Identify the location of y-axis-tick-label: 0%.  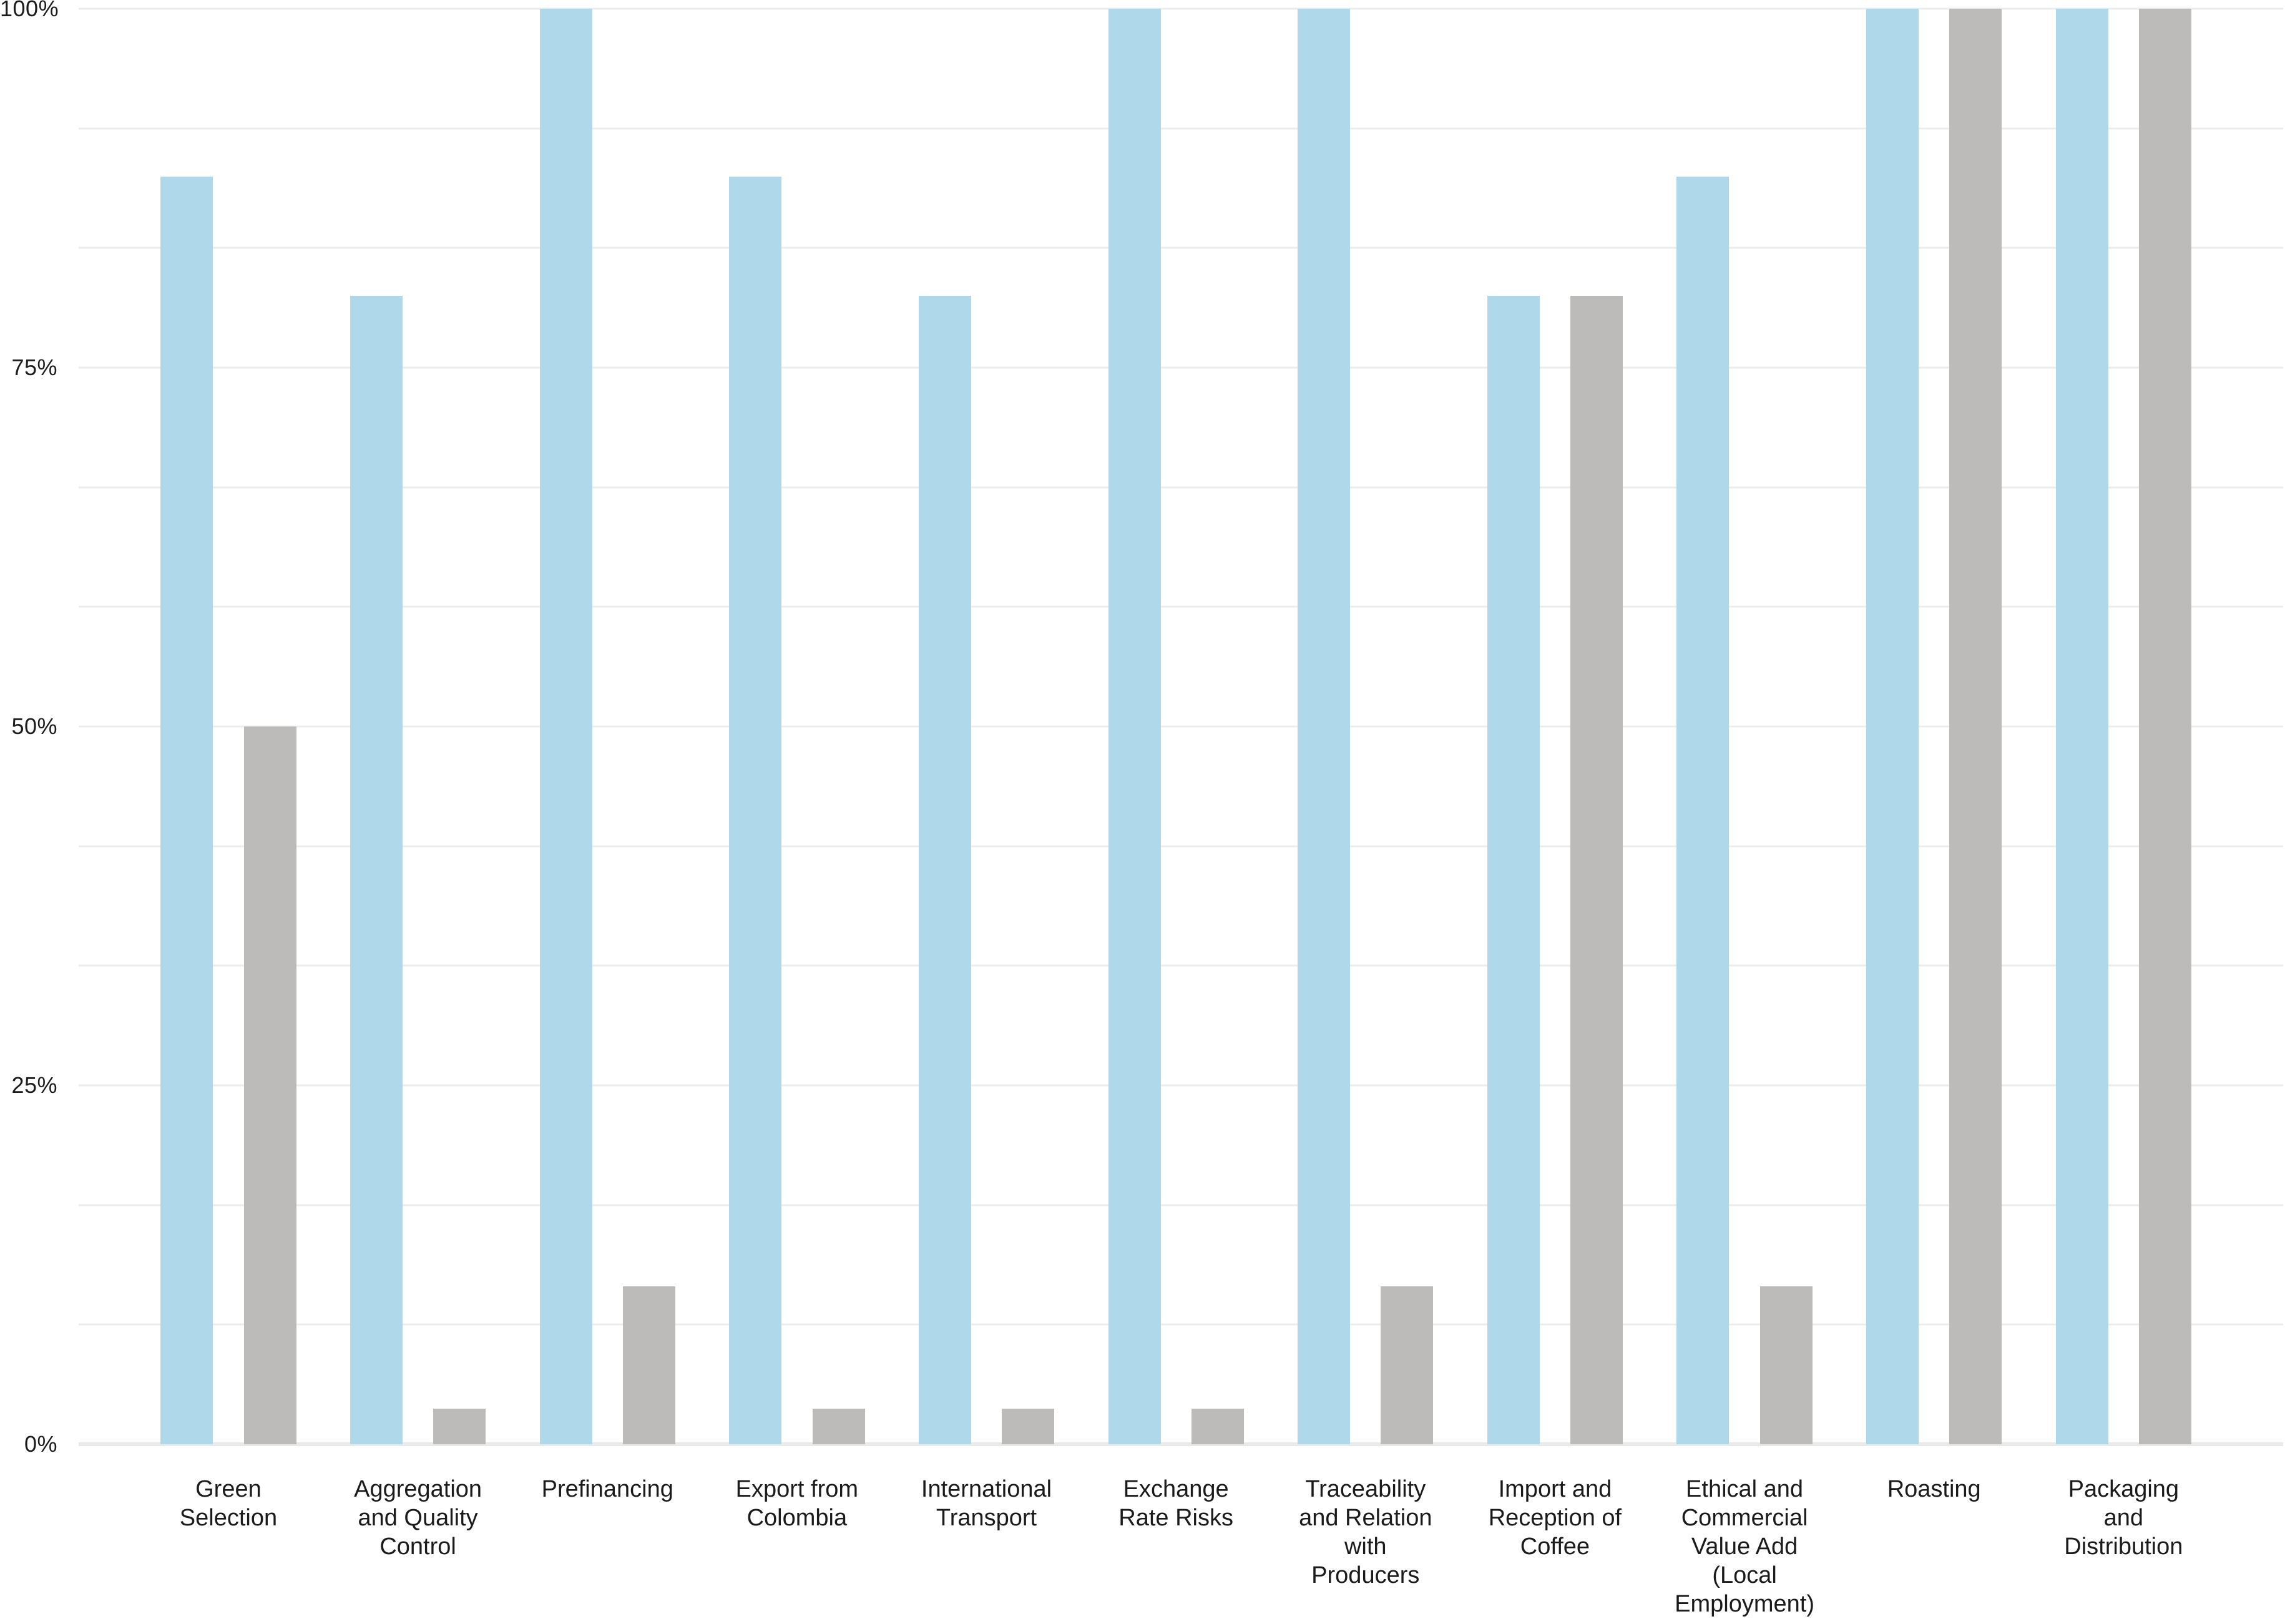
(40, 1444).